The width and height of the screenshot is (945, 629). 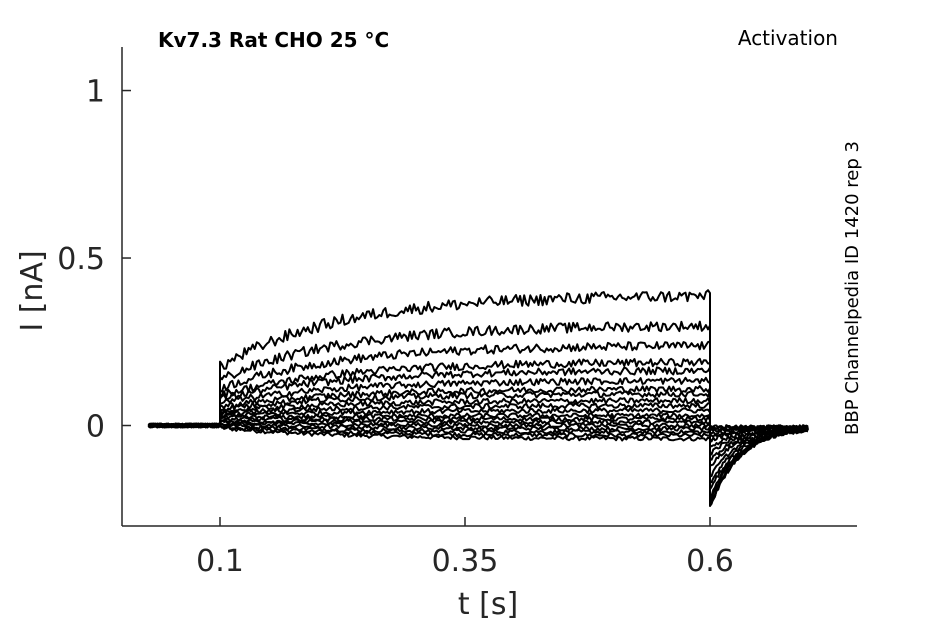 What do you see at coordinates (81, 259) in the screenshot?
I see `y-tick-label: 0.5` at bounding box center [81, 259].